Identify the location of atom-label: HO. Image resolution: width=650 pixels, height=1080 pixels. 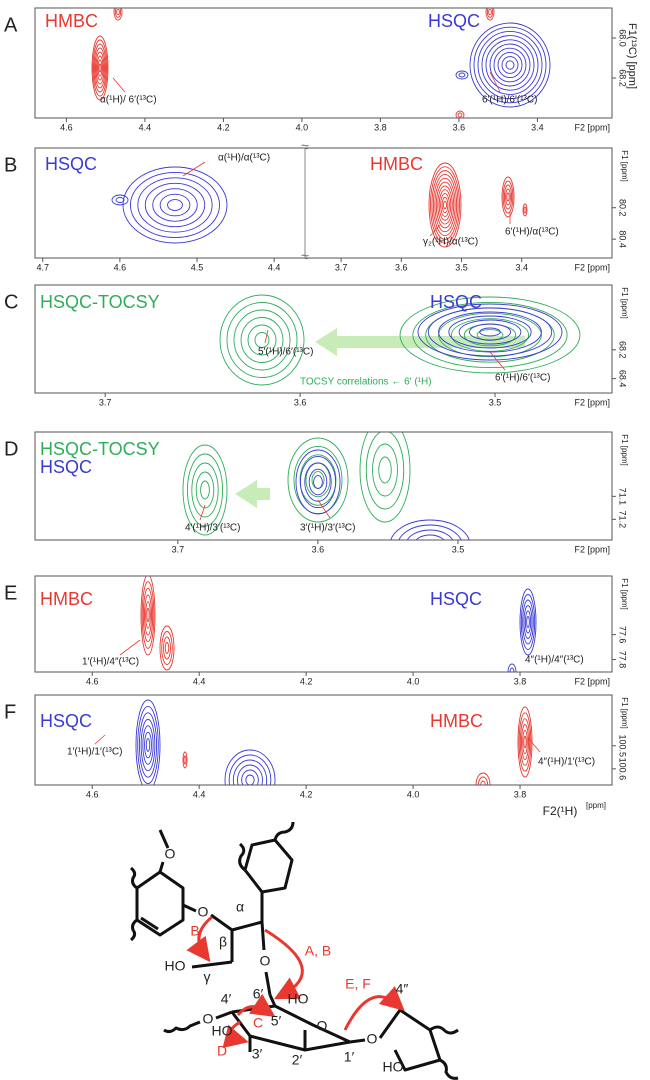
(175, 966).